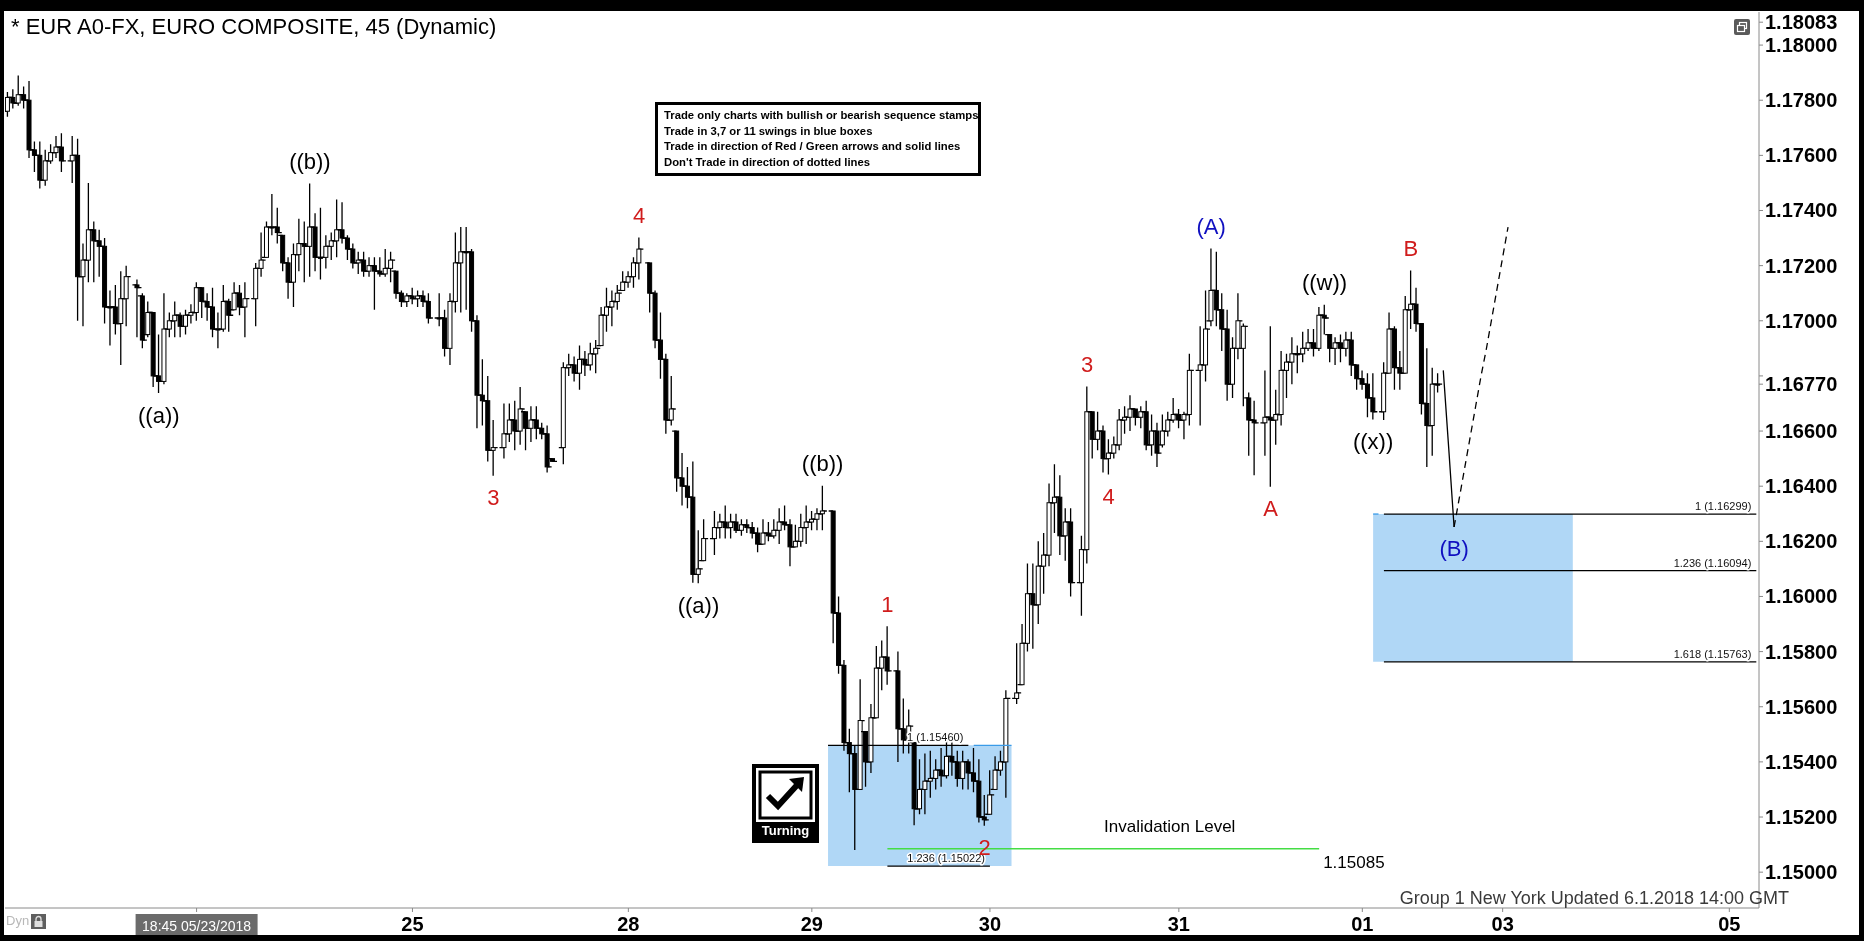 The height and width of the screenshot is (941, 1864). What do you see at coordinates (1411, 249) in the screenshot?
I see `annotation: B` at bounding box center [1411, 249].